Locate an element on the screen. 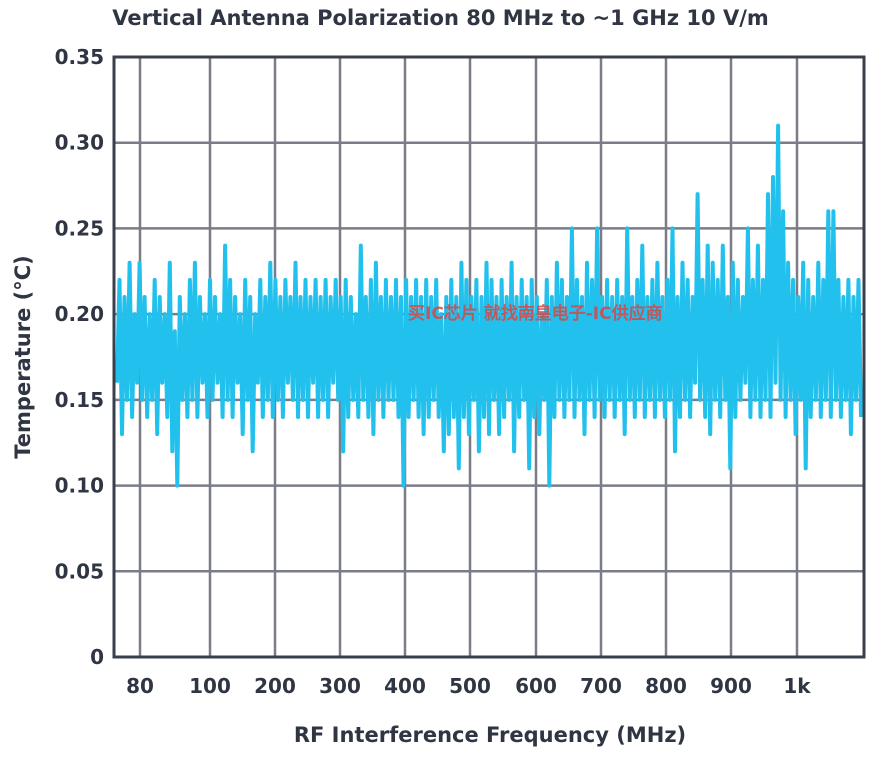 Image resolution: width=881 pixels, height=759 pixels. x-axis-ticks: 80 100 200 300 400 500 600 700 800 900 1k is located at coordinates (468, 686).